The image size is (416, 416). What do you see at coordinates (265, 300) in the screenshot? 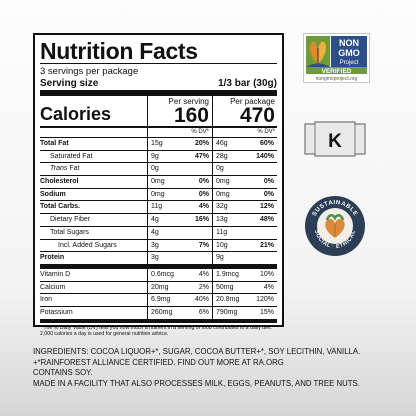
I see `nutrient-dv-package: 120%` at bounding box center [265, 300].